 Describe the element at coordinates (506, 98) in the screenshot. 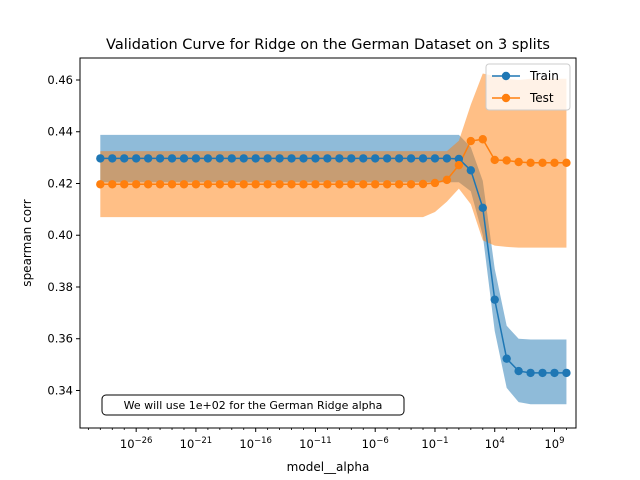

I see `test-legend-marker` at that location.